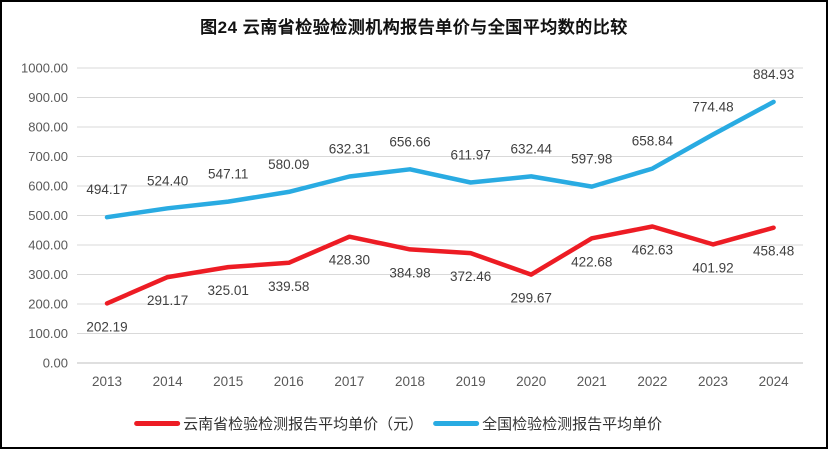 This screenshot has width=828, height=449. What do you see at coordinates (531, 381) in the screenshot?
I see `svg-text: 2020` at bounding box center [531, 381].